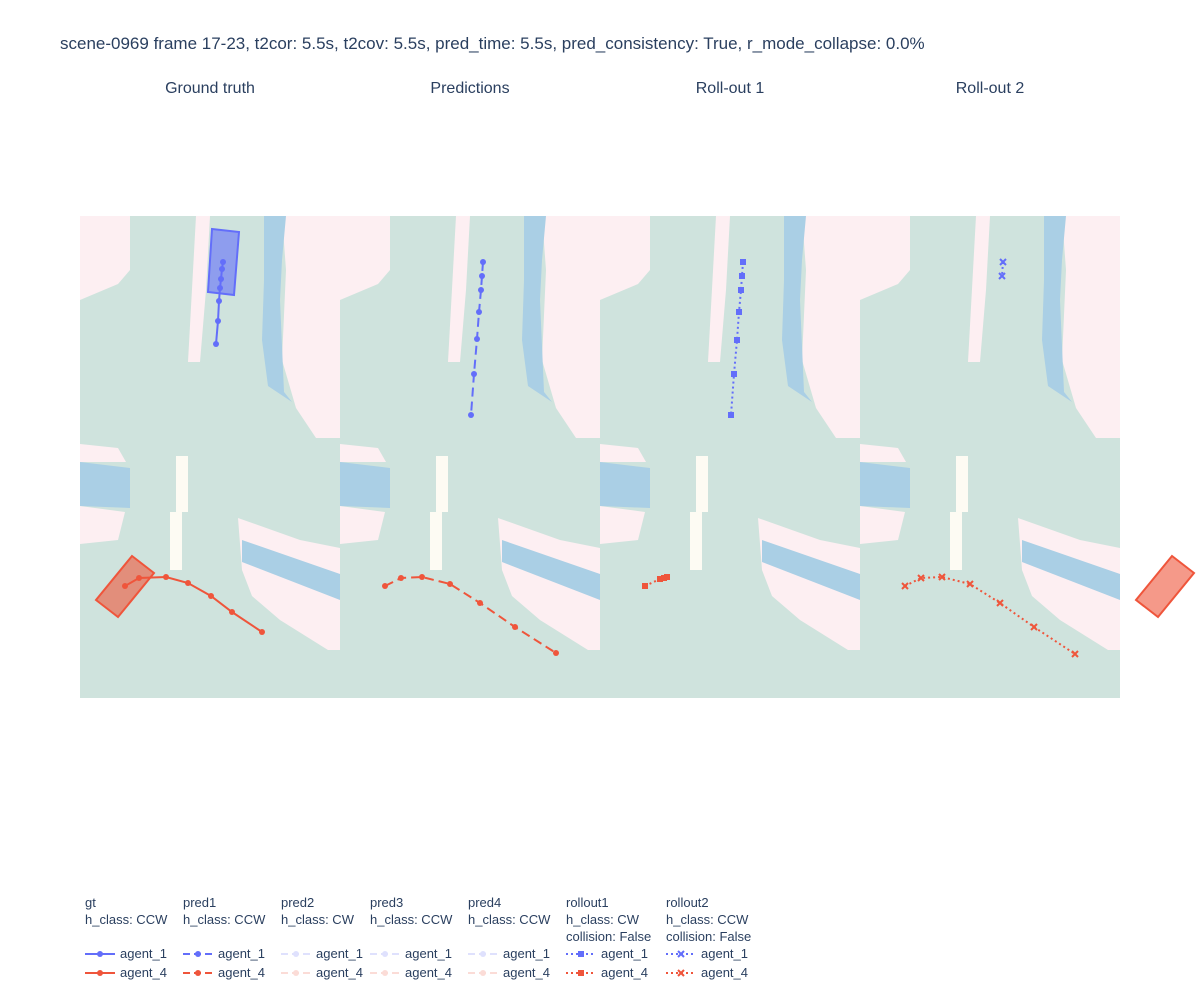  I want to click on panel-title-rollout-2: Roll-out 2, so click(990, 88).